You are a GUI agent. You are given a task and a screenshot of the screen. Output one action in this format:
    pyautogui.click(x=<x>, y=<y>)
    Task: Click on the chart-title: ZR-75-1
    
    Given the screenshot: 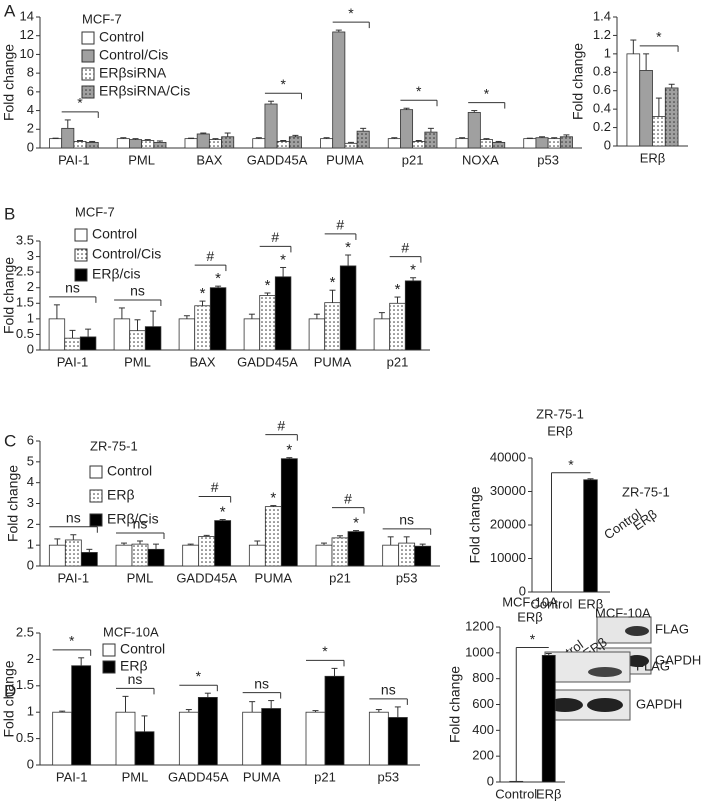 What is the action you would take?
    pyautogui.click(x=560, y=413)
    